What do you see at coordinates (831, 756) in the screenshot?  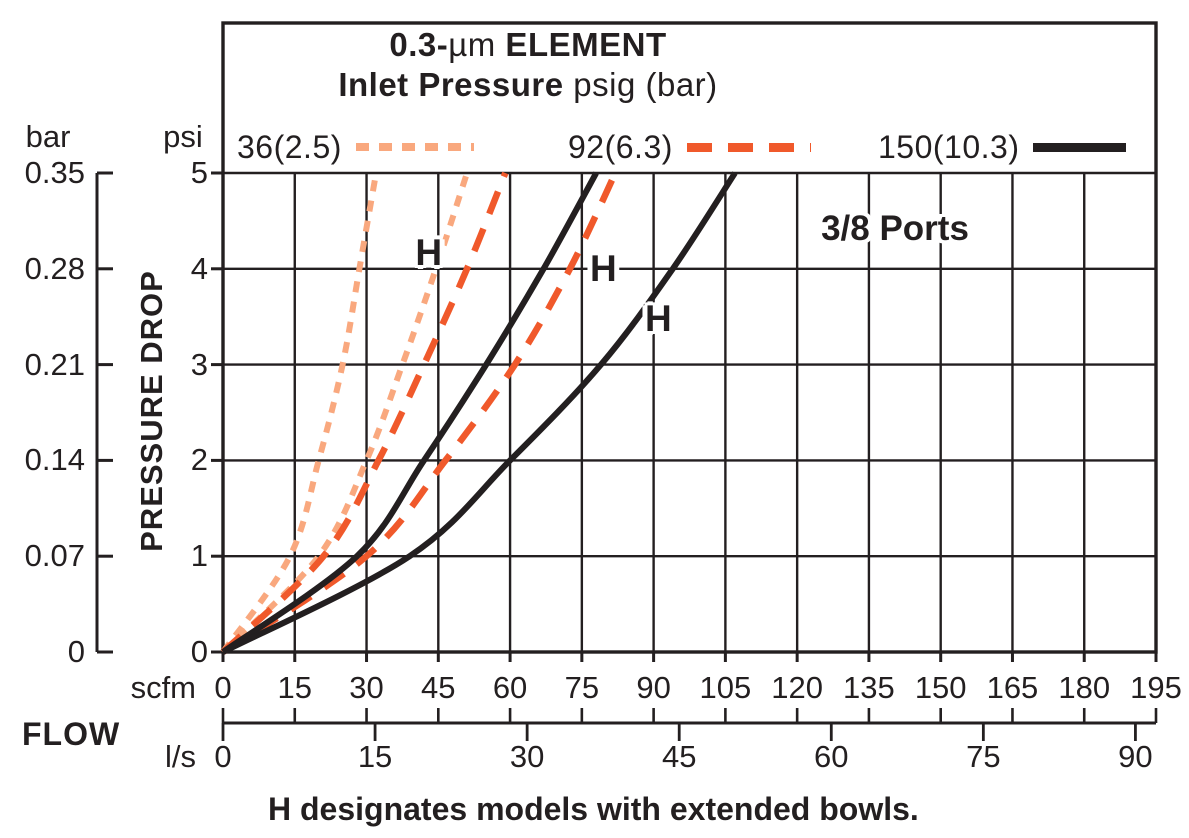 I see `ls-tick-label: 60` at bounding box center [831, 756].